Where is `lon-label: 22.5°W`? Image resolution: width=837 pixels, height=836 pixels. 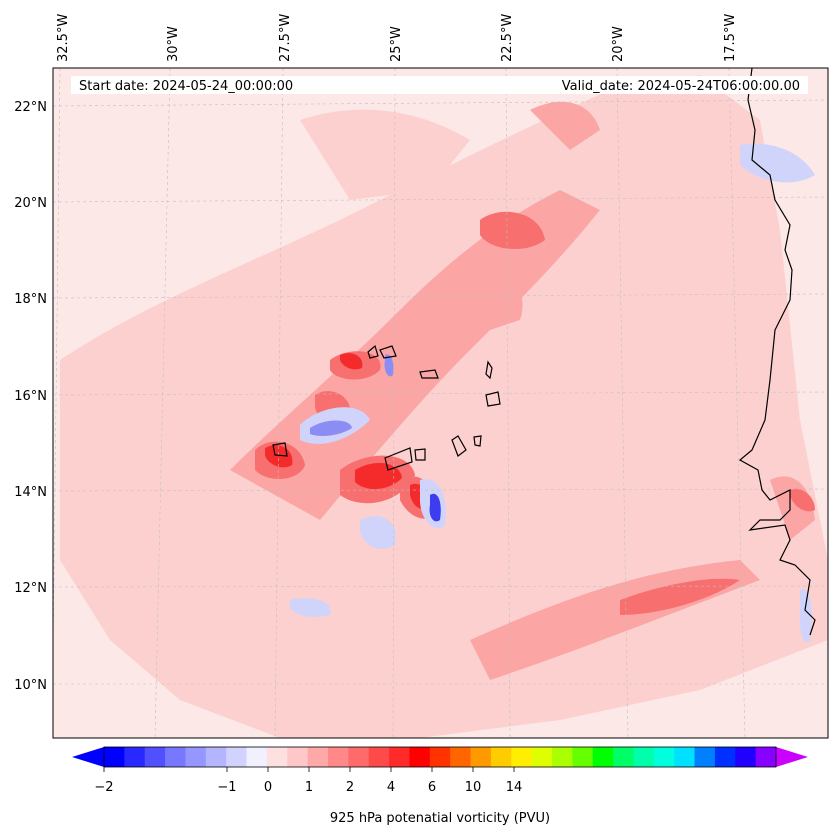
lon-label: 22.5°W is located at coordinates (507, 38).